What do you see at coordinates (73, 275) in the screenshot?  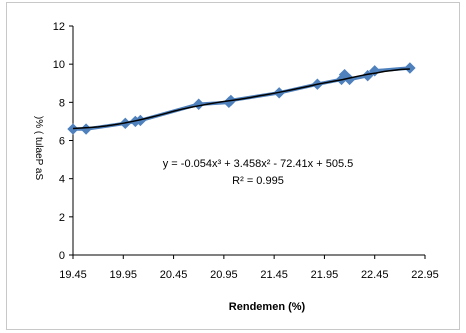 I see `x-tick-label: 19.45` at bounding box center [73, 275].